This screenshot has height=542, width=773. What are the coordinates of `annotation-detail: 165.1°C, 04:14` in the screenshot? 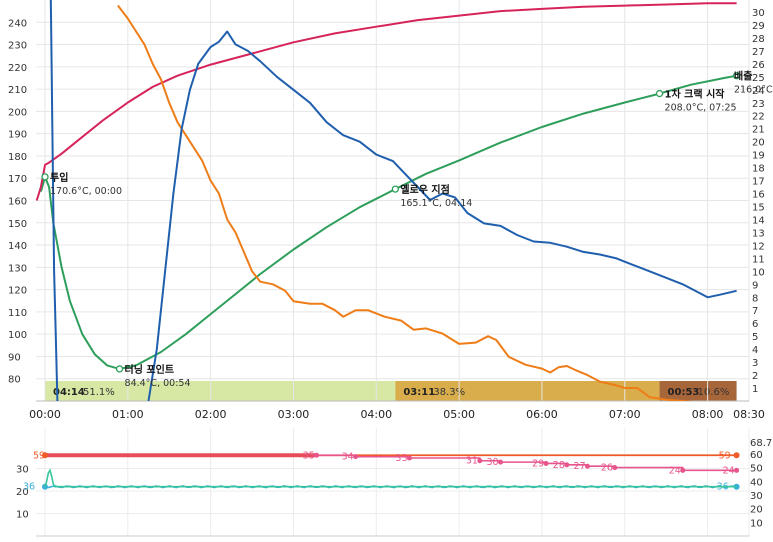 It's located at (436, 203).